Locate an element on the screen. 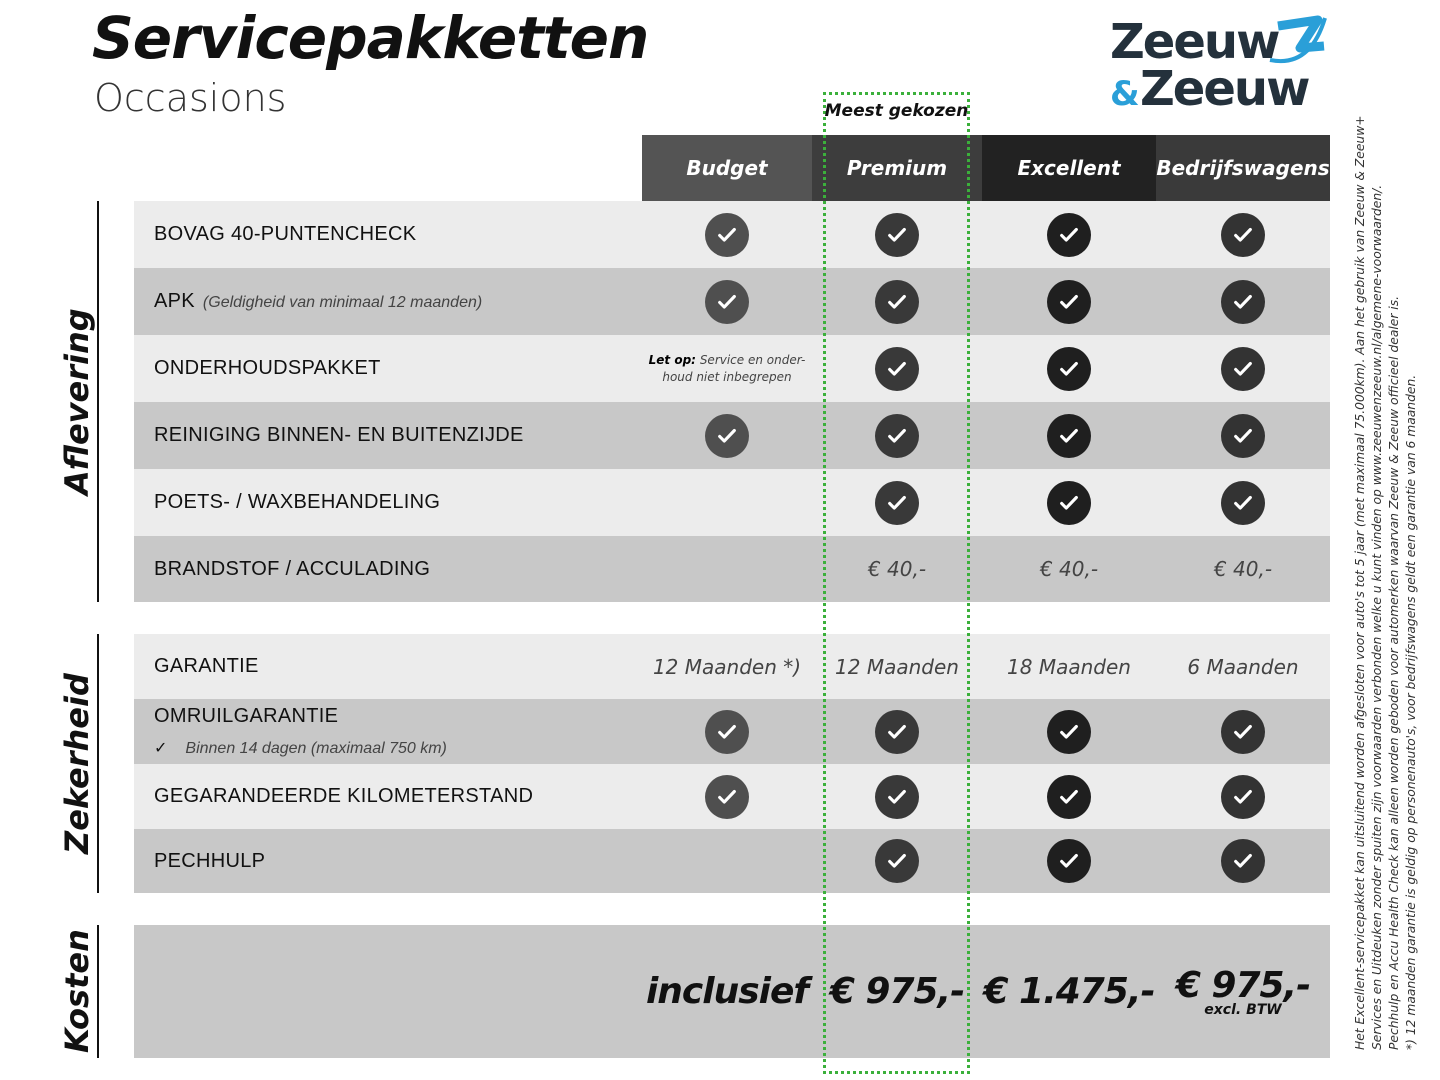 The height and width of the screenshot is (1080, 1440). page-title: Servicepakketten is located at coordinates (370, 38).